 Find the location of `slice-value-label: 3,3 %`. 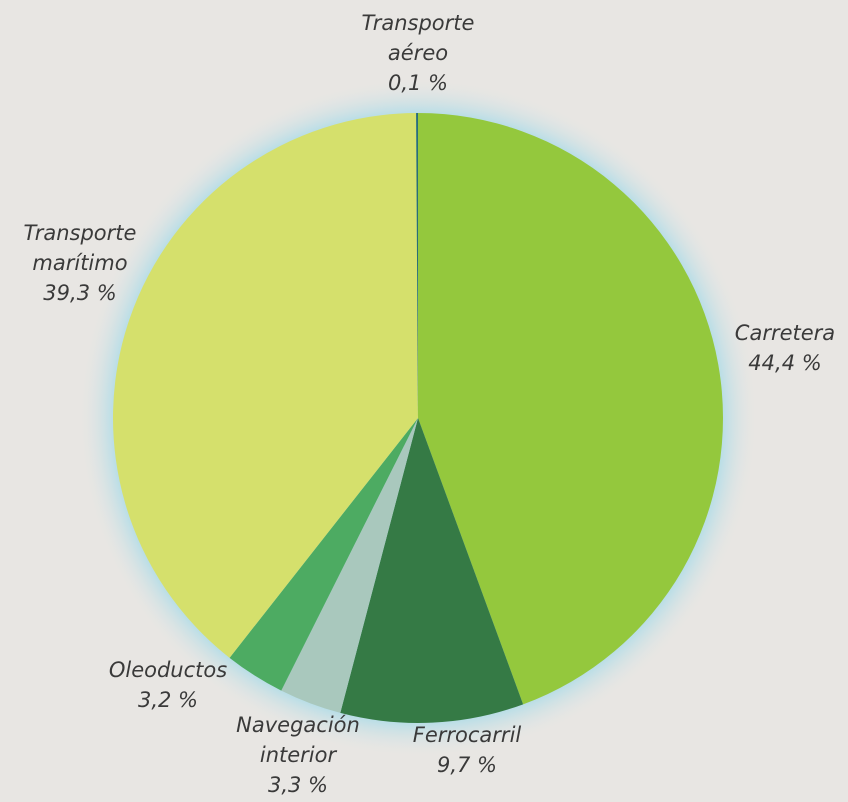

slice-value-label: 3,3 % is located at coordinates (298, 785).